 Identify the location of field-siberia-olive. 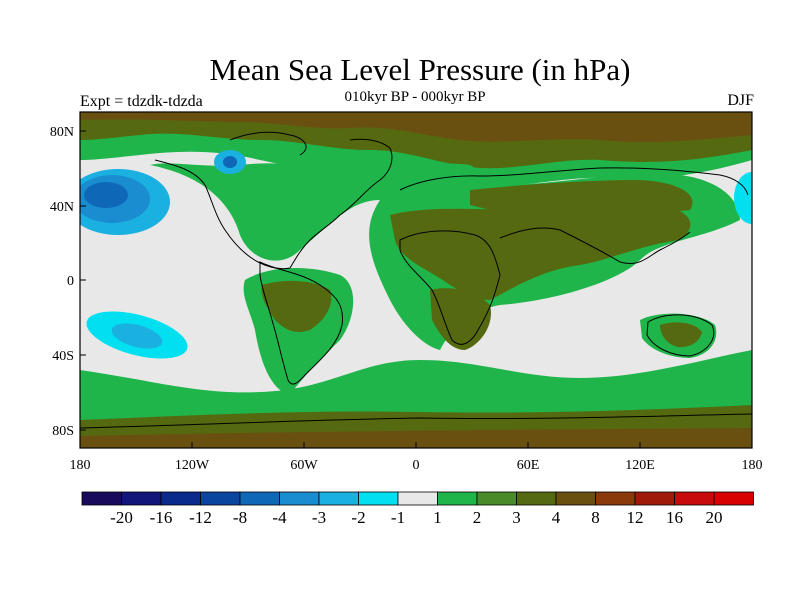
(581, 198).